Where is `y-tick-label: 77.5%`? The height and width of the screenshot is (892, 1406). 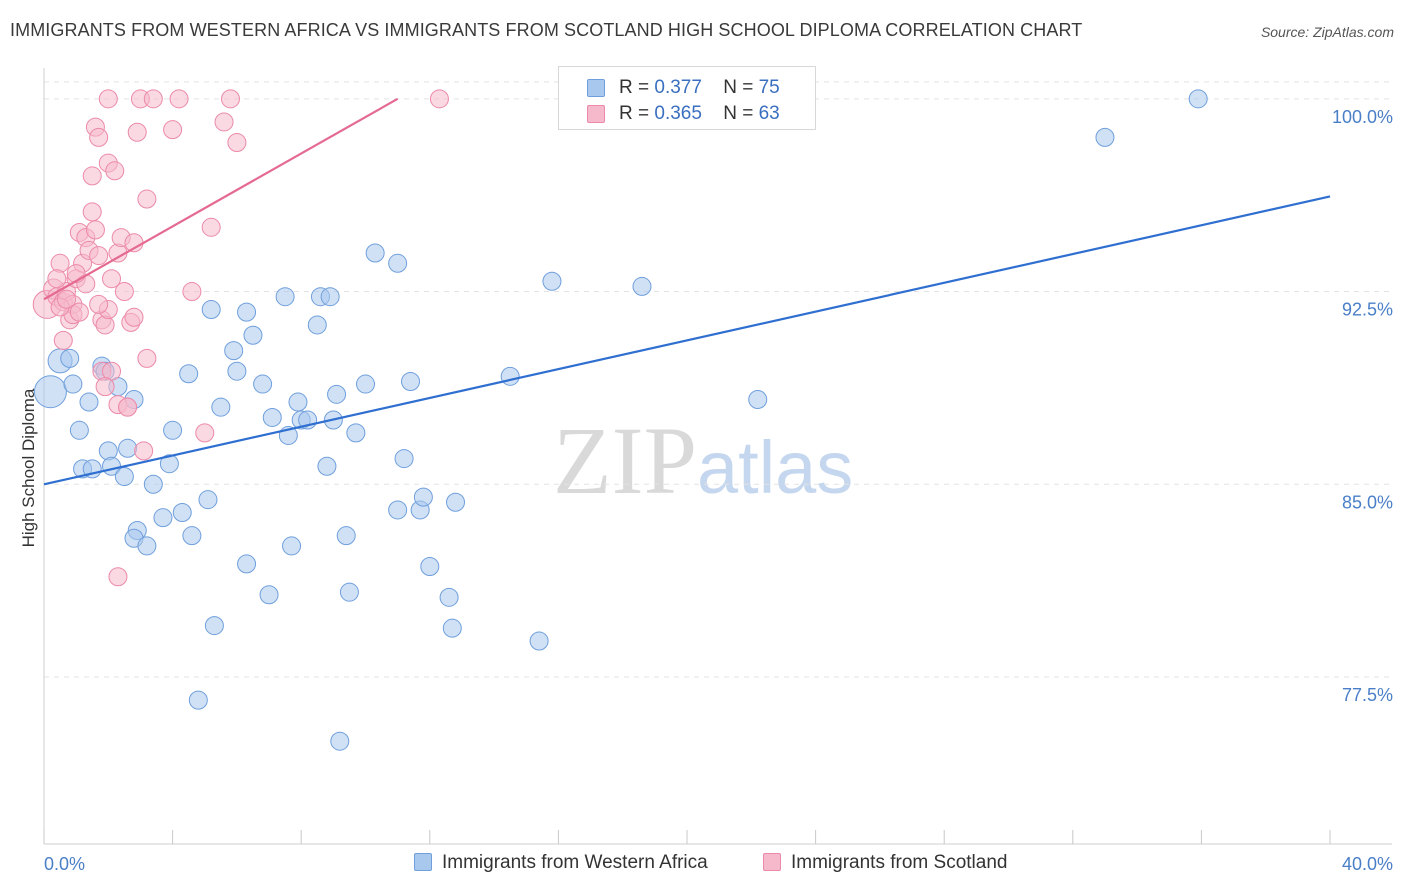
y-tick-label: 77.5% is located at coordinates (1367, 695).